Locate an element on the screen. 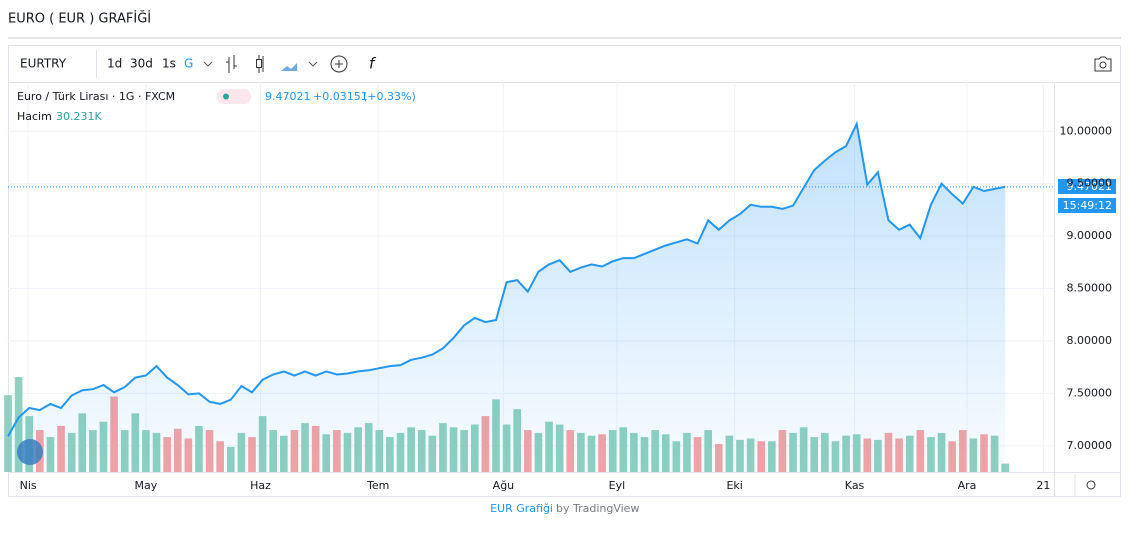 The height and width of the screenshot is (537, 1139). x-tick-label: Ağu is located at coordinates (503, 485).